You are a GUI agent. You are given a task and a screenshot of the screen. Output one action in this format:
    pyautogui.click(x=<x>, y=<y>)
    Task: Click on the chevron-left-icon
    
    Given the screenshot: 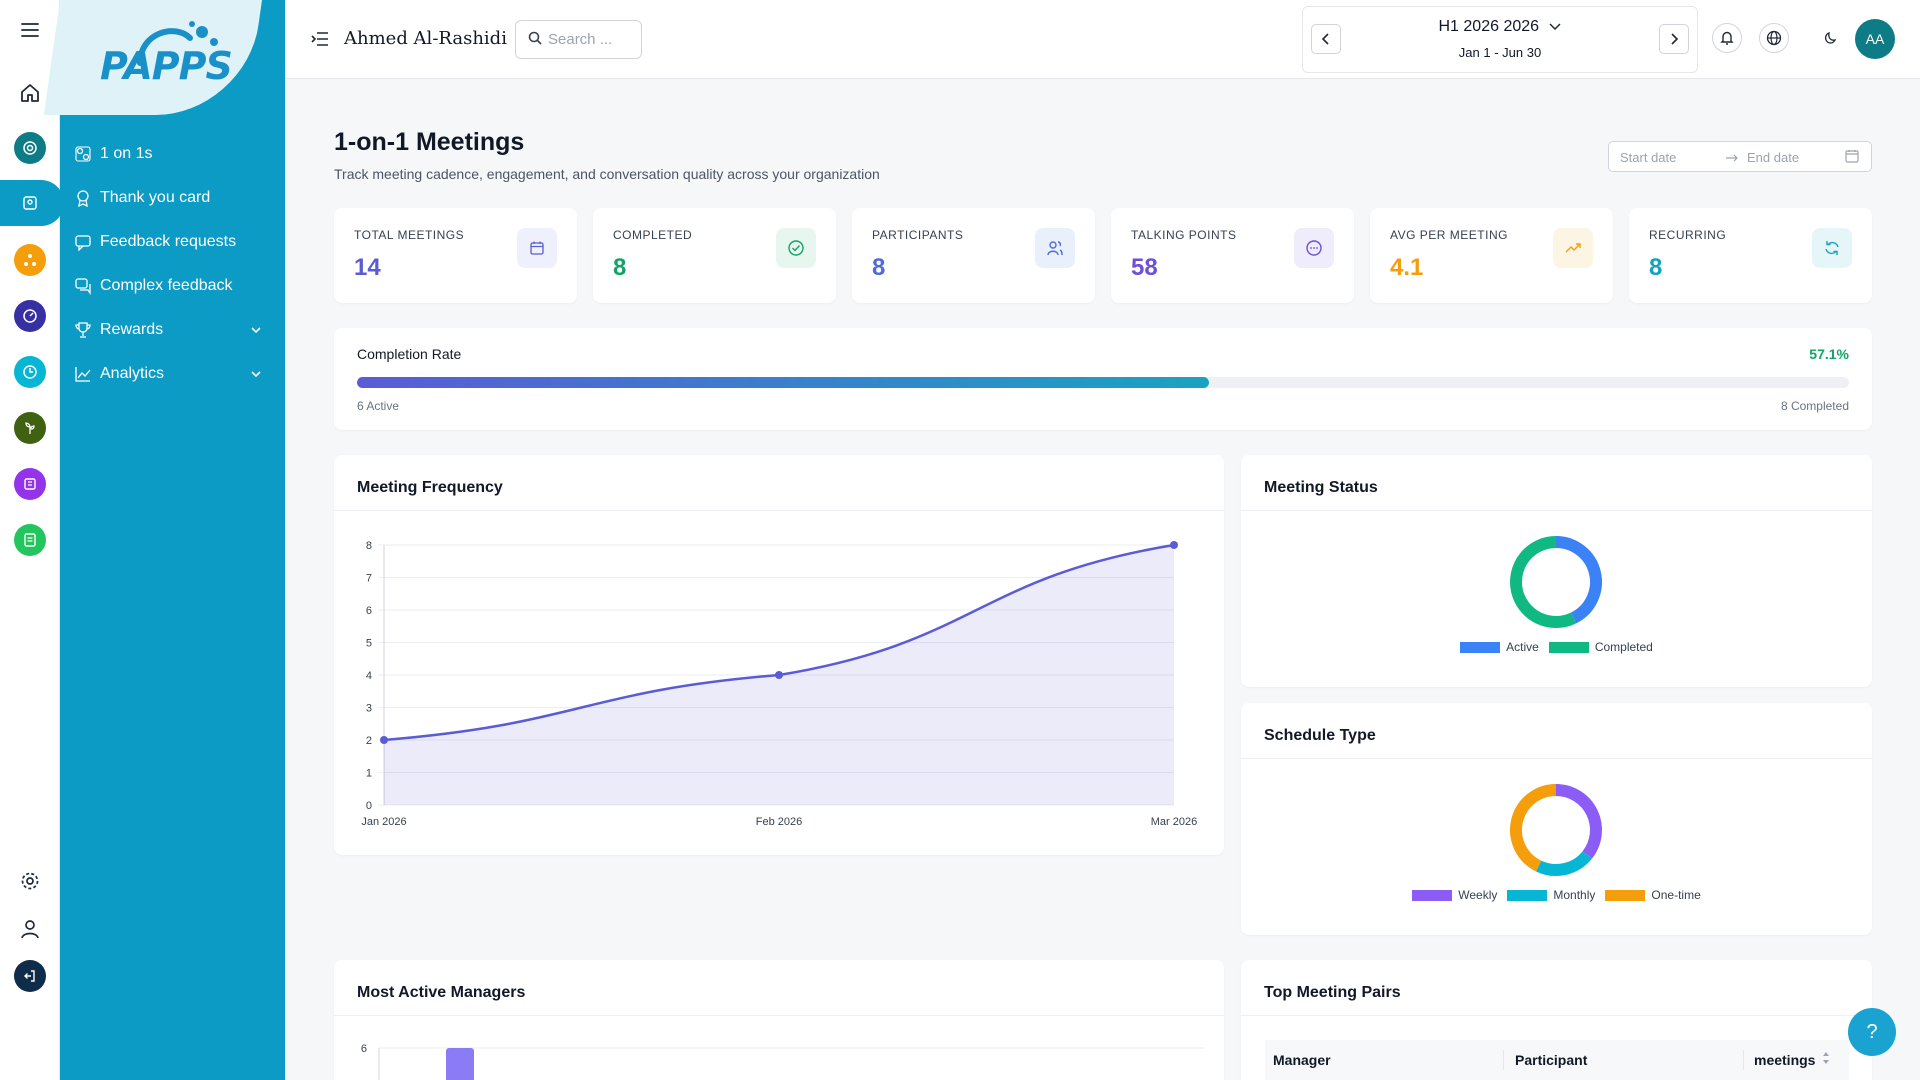 What is the action you would take?
    pyautogui.click(x=1325, y=39)
    